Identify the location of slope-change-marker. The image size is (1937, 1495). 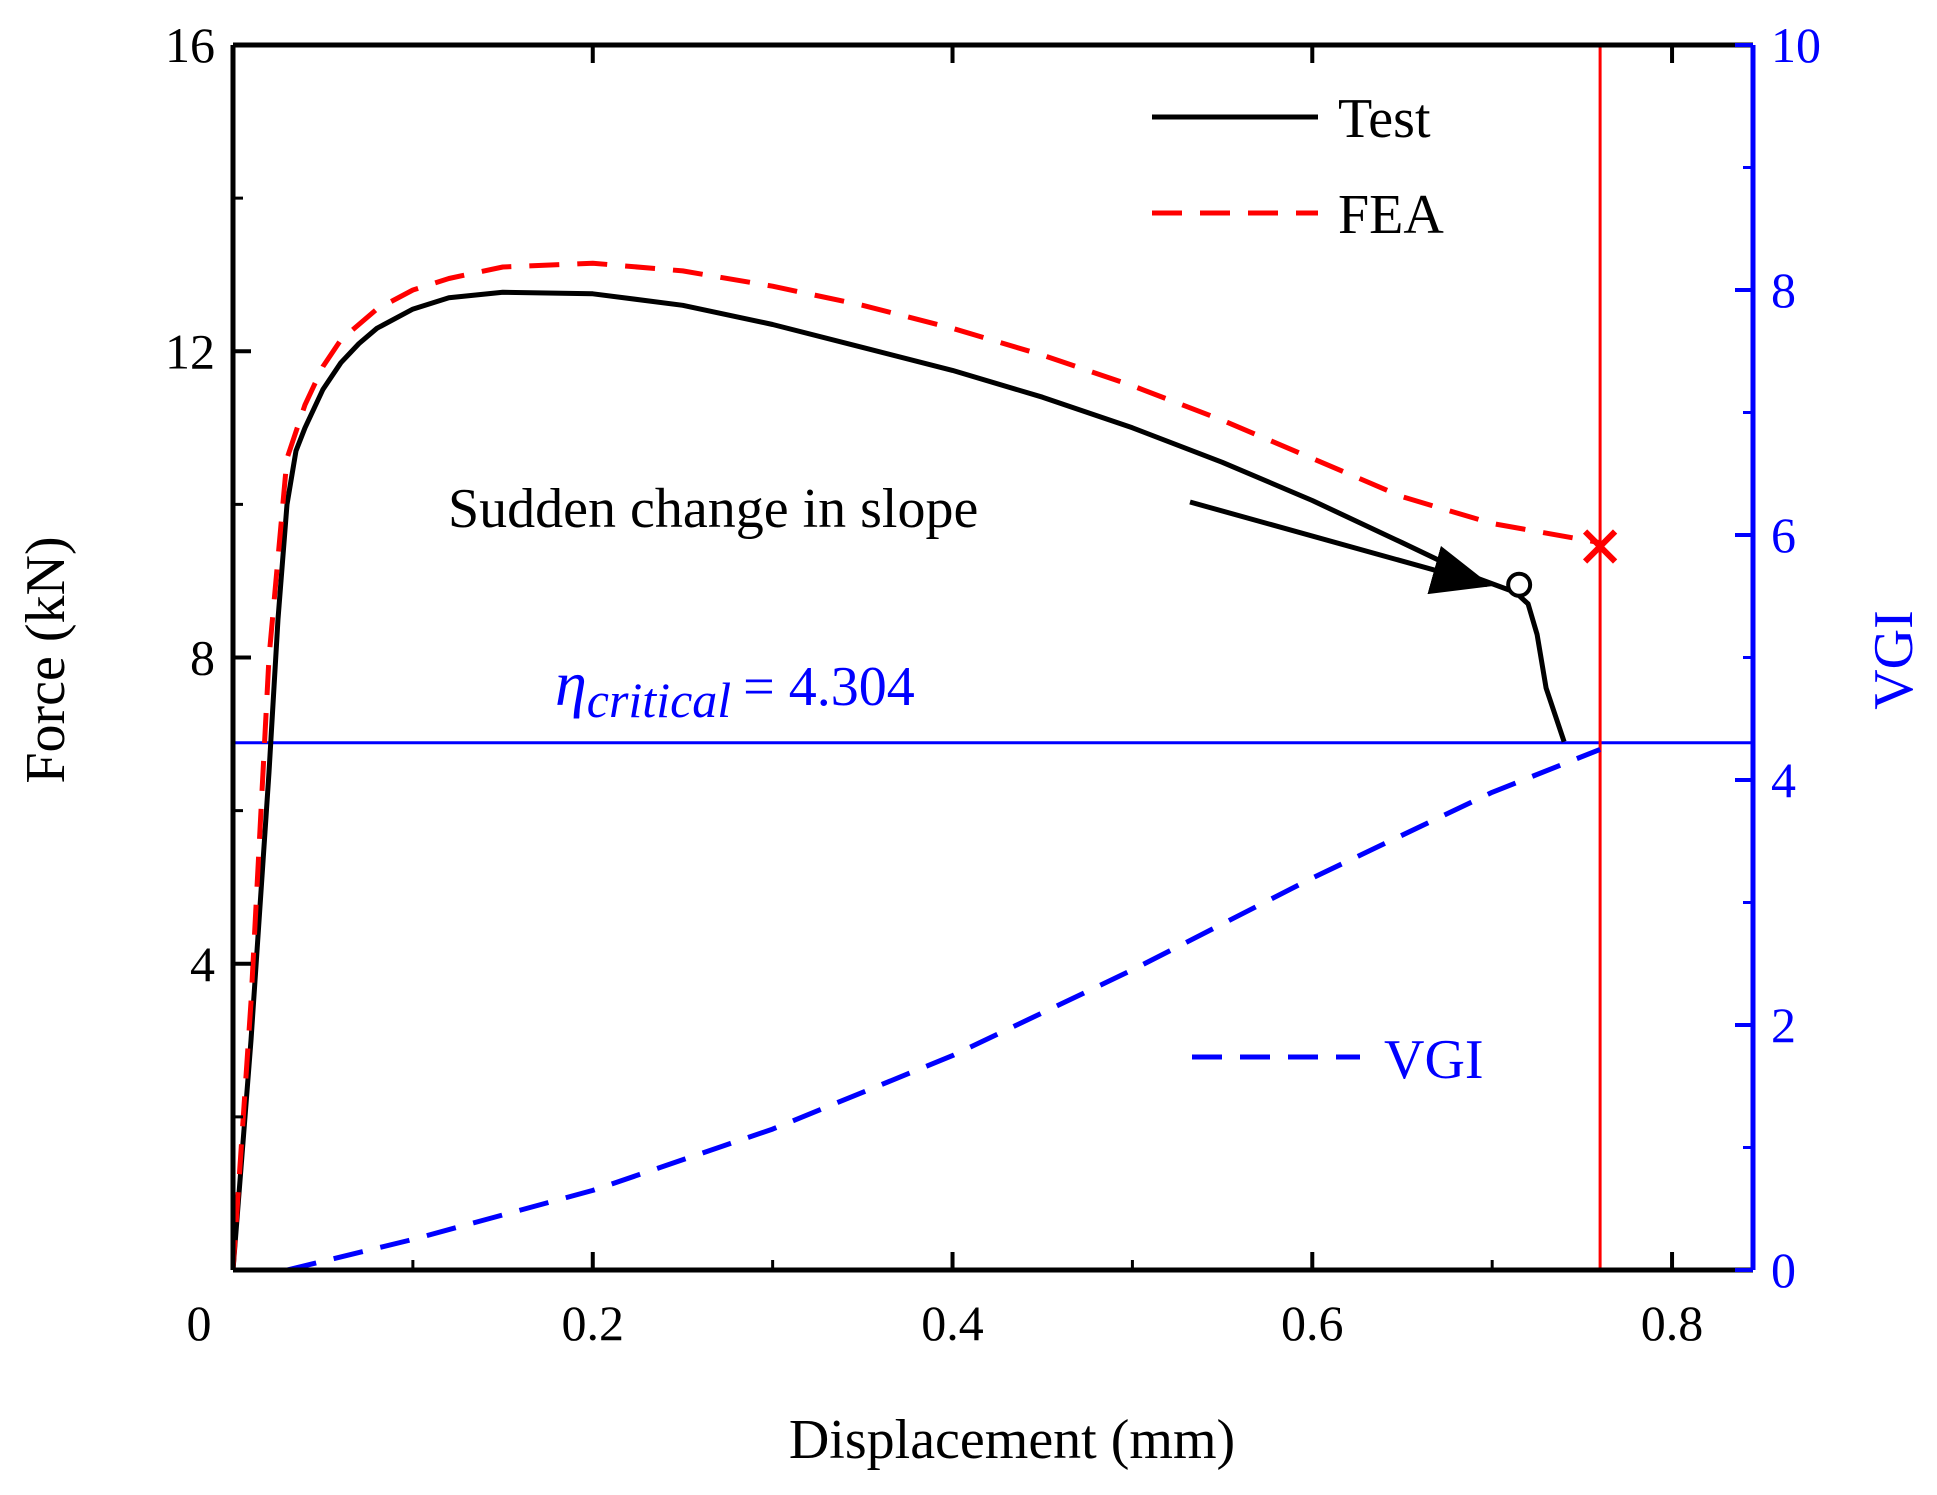
(1519, 584).